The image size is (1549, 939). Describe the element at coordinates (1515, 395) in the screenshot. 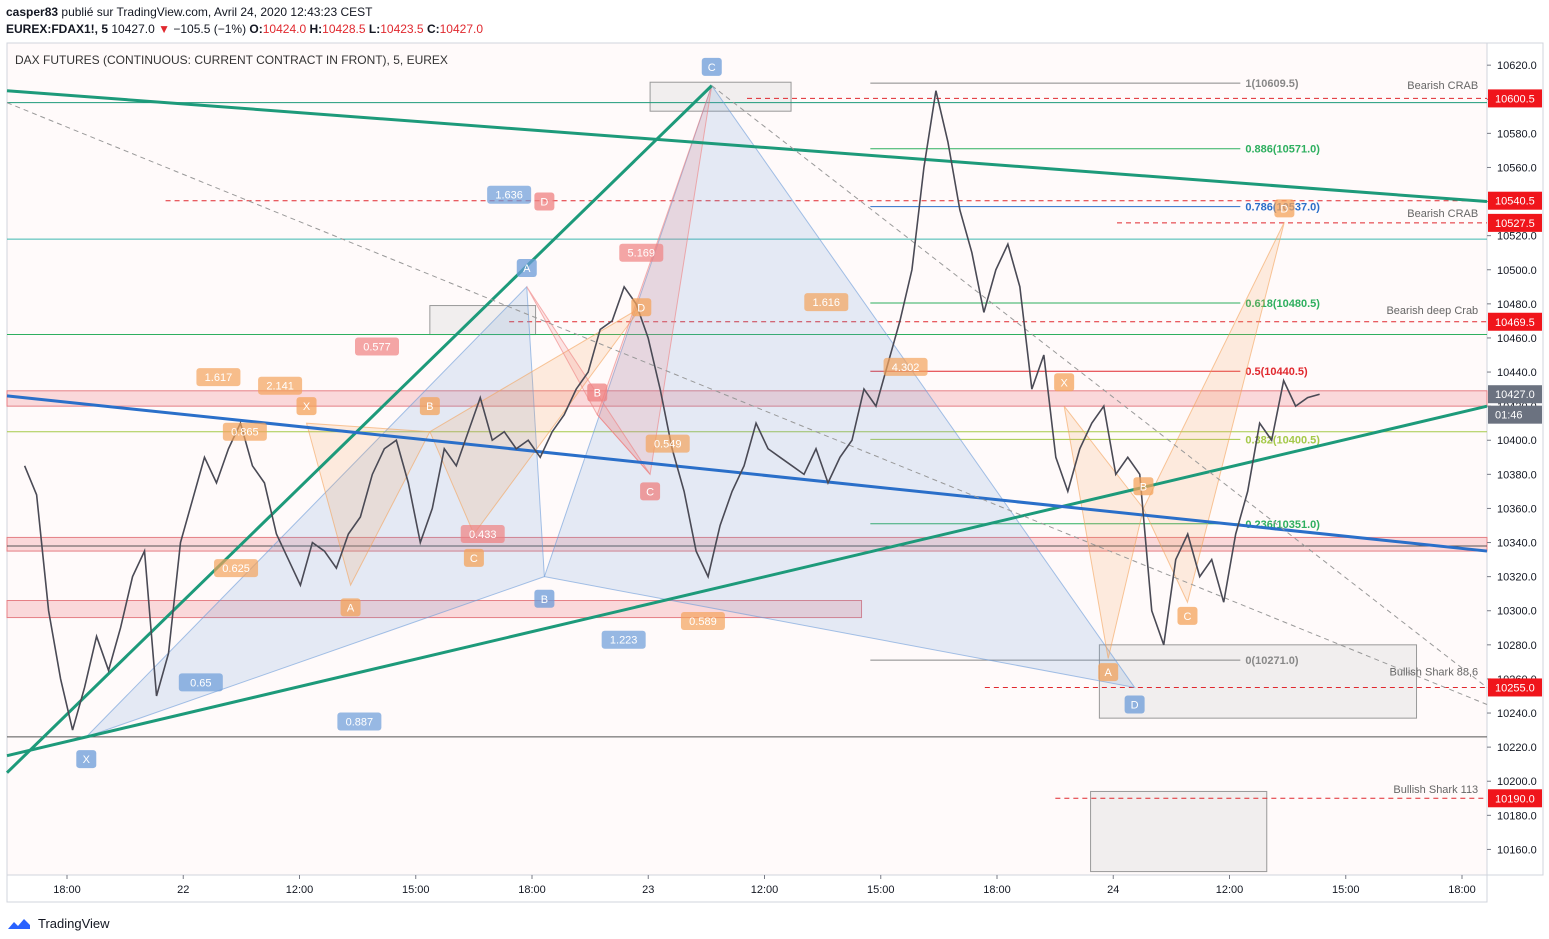

I see `price-tag-text: 10427.0` at that location.